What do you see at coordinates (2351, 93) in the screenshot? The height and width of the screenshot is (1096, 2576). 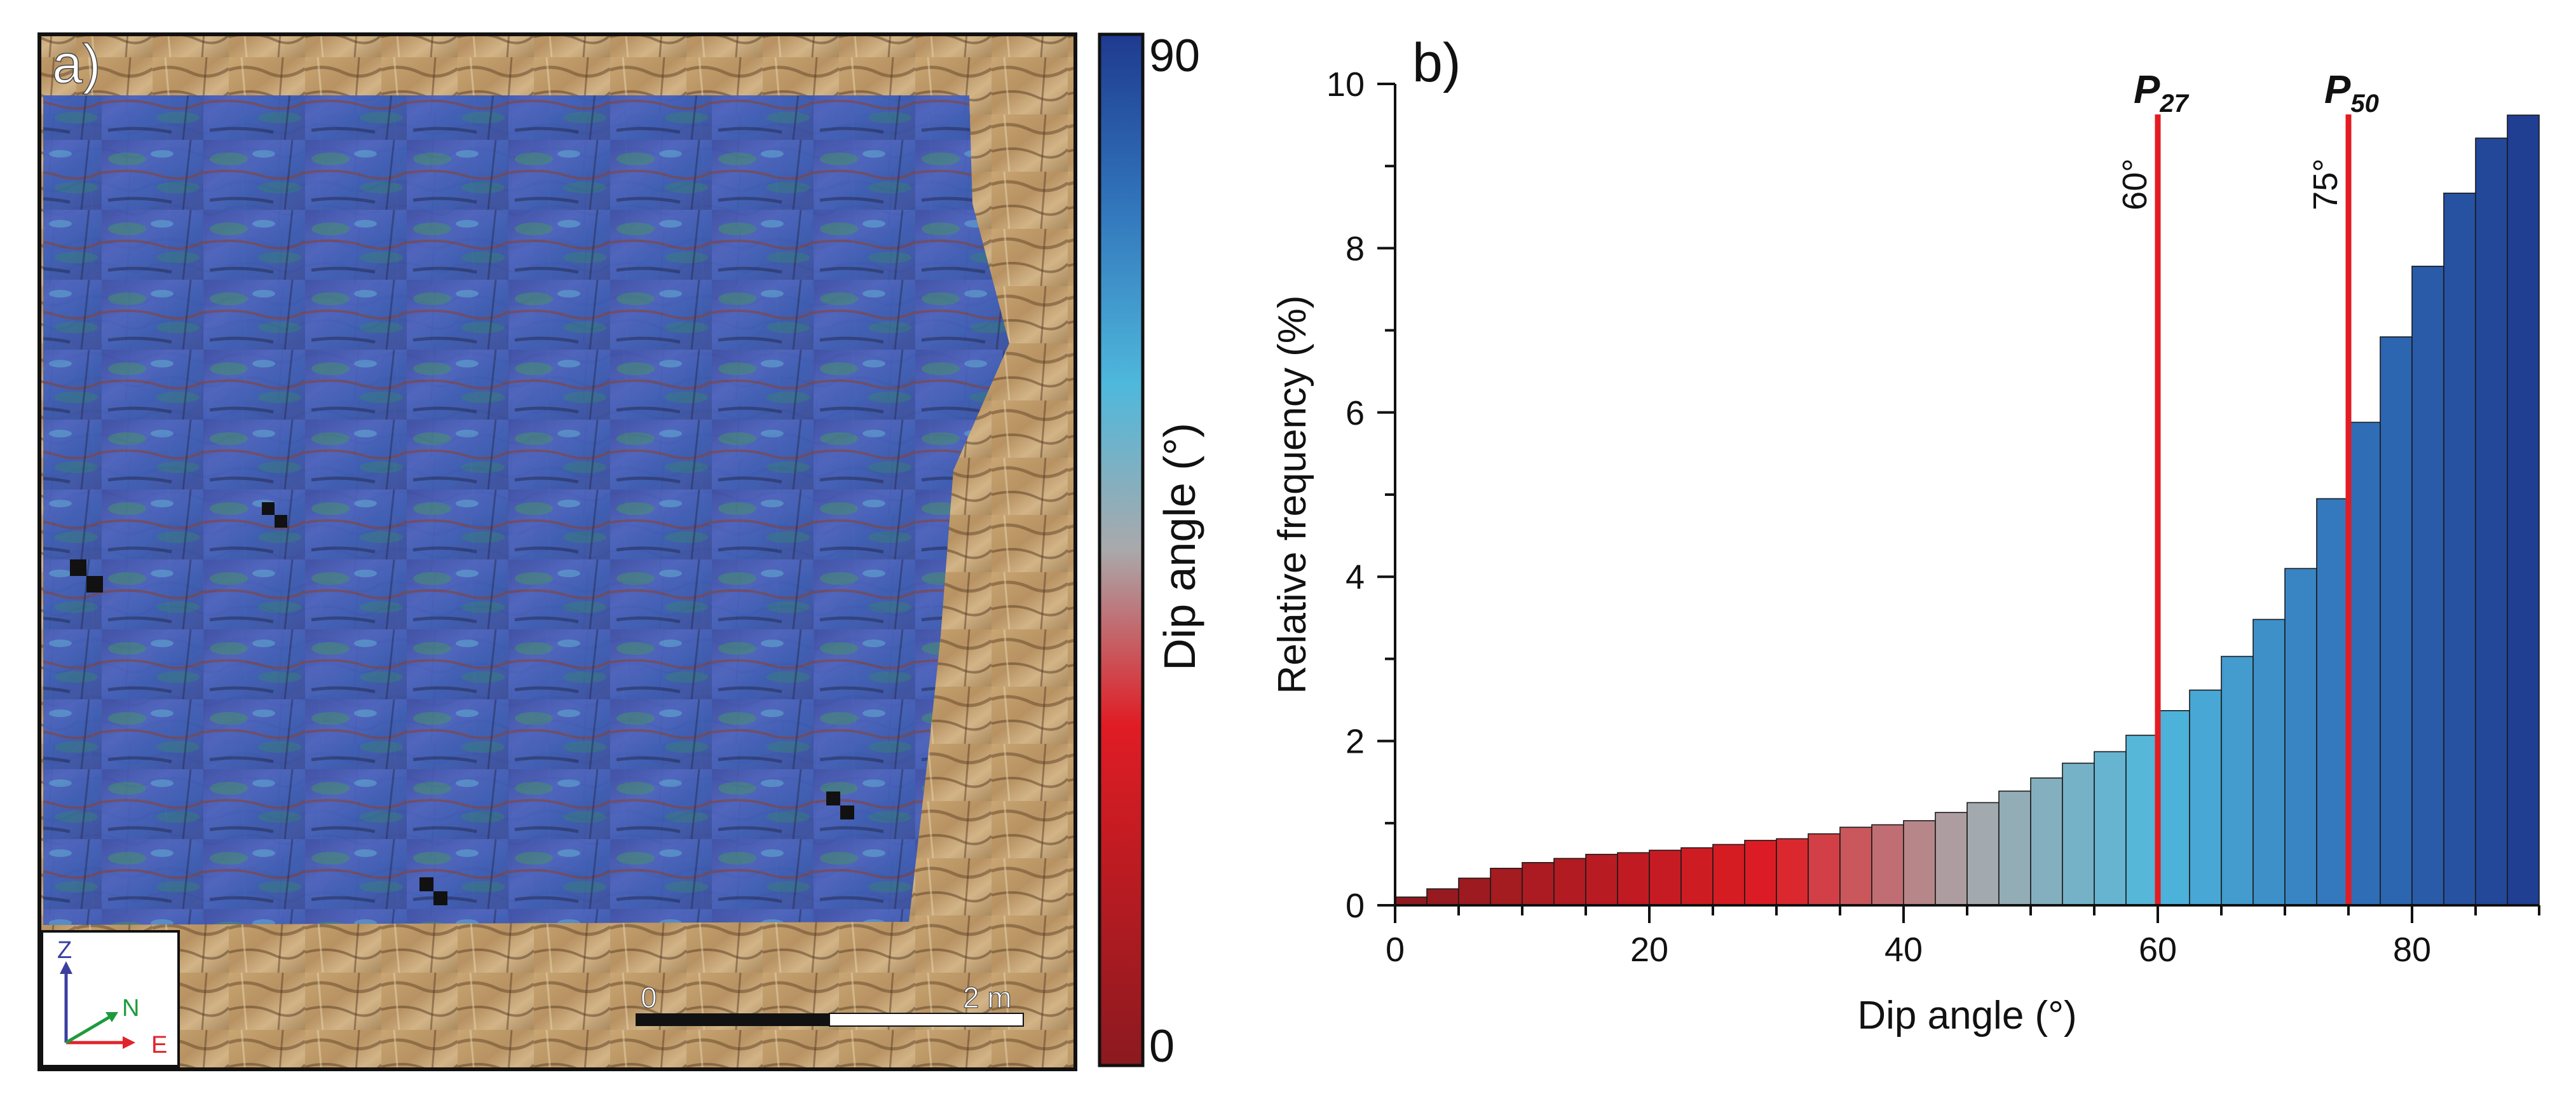 I see `percentile-label-p50: P50` at bounding box center [2351, 93].